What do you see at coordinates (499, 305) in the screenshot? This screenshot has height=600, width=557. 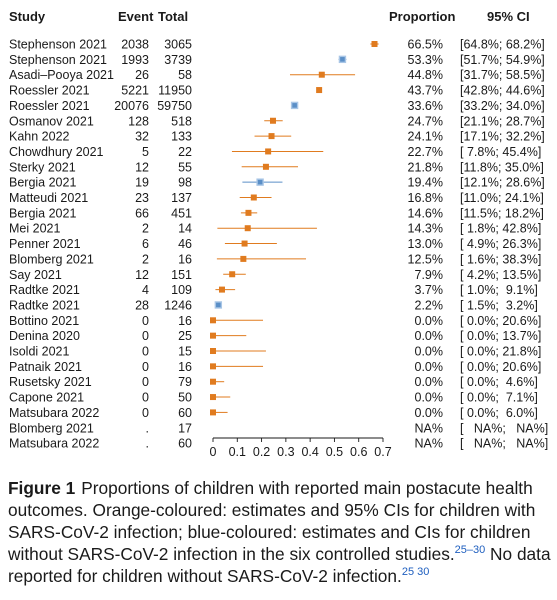 I see `ci-value: [ 1.5%; 3.2%]` at bounding box center [499, 305].